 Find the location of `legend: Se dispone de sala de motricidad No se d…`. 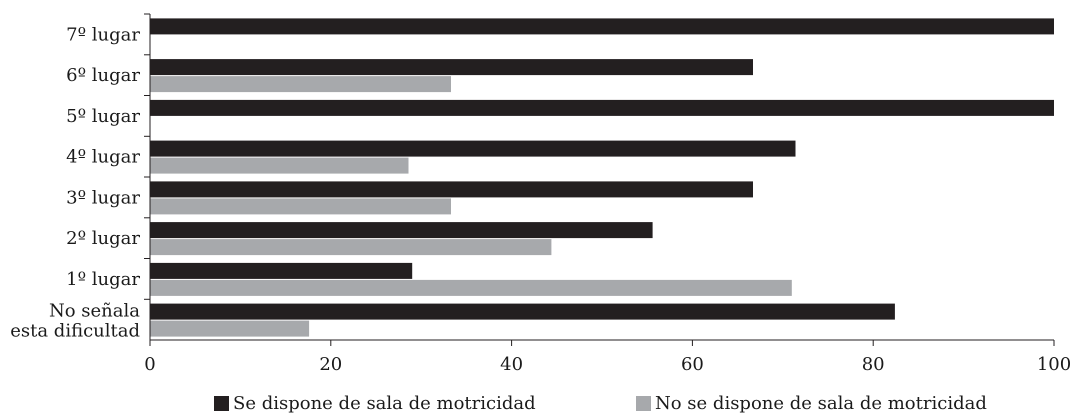

legend: Se dispone de sala de motricidad No se d… is located at coordinates (537, 405).